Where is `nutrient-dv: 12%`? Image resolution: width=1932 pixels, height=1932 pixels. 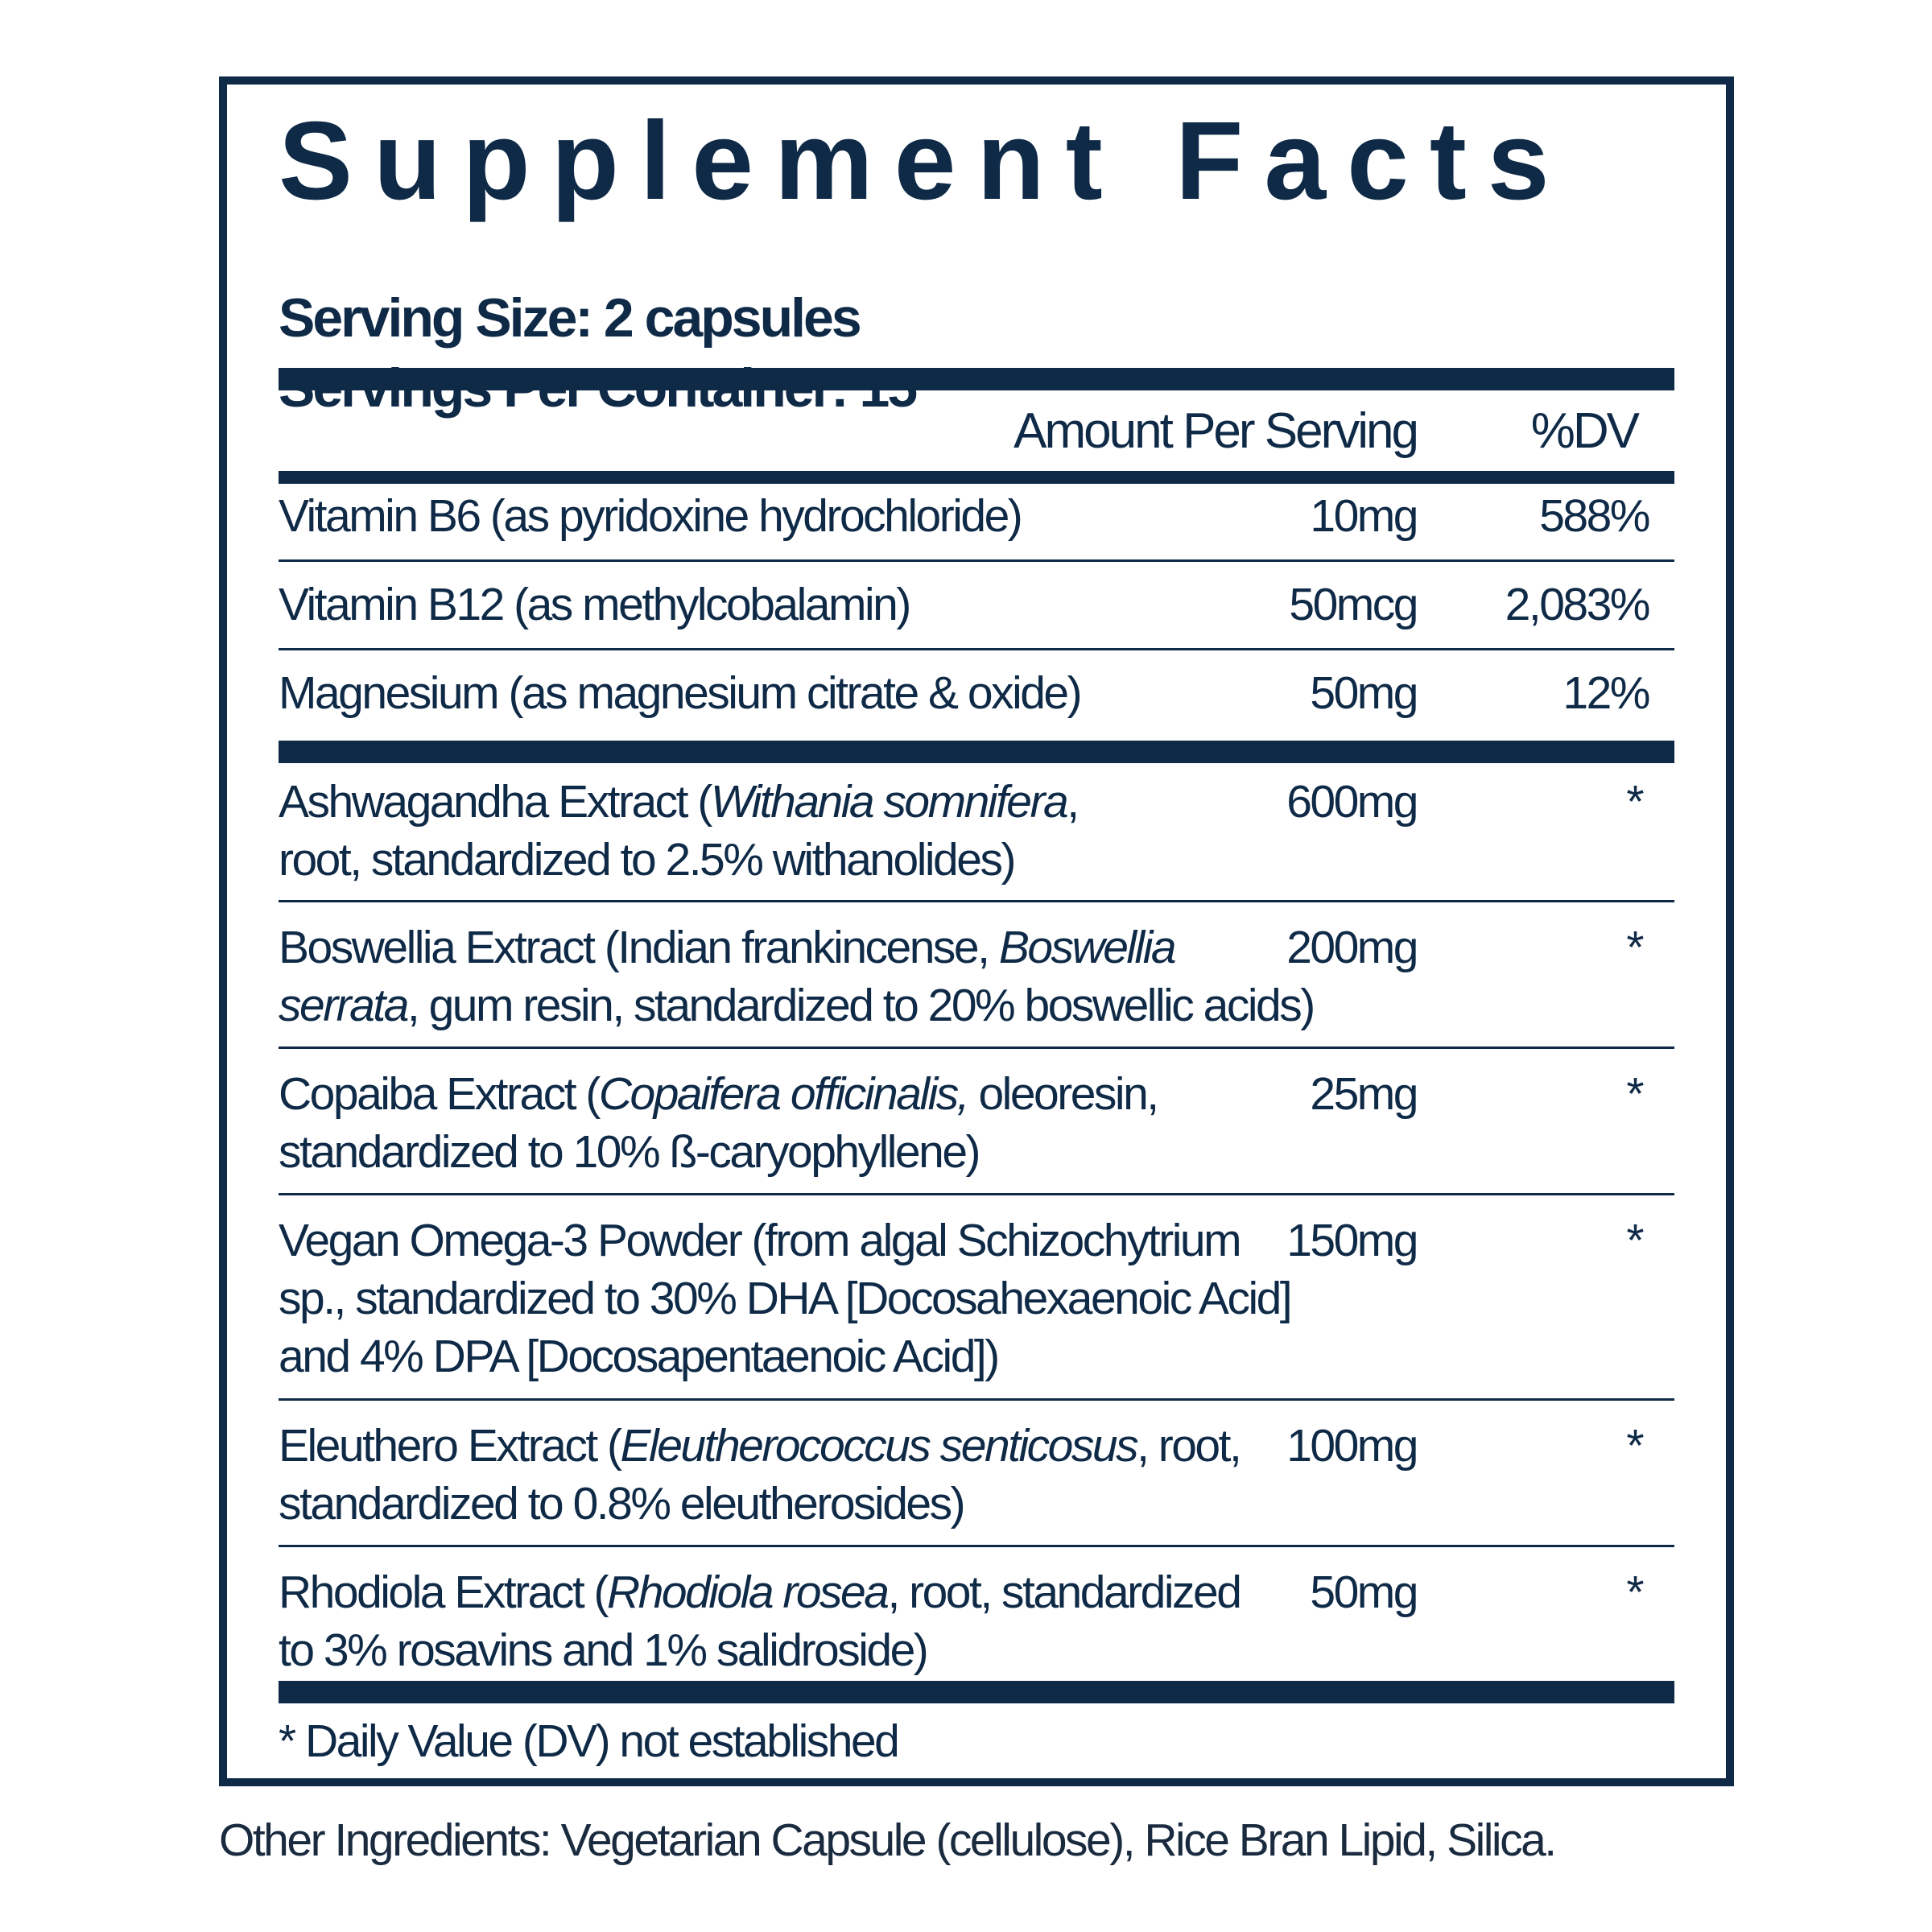 nutrient-dv: 12% is located at coordinates (1606, 693).